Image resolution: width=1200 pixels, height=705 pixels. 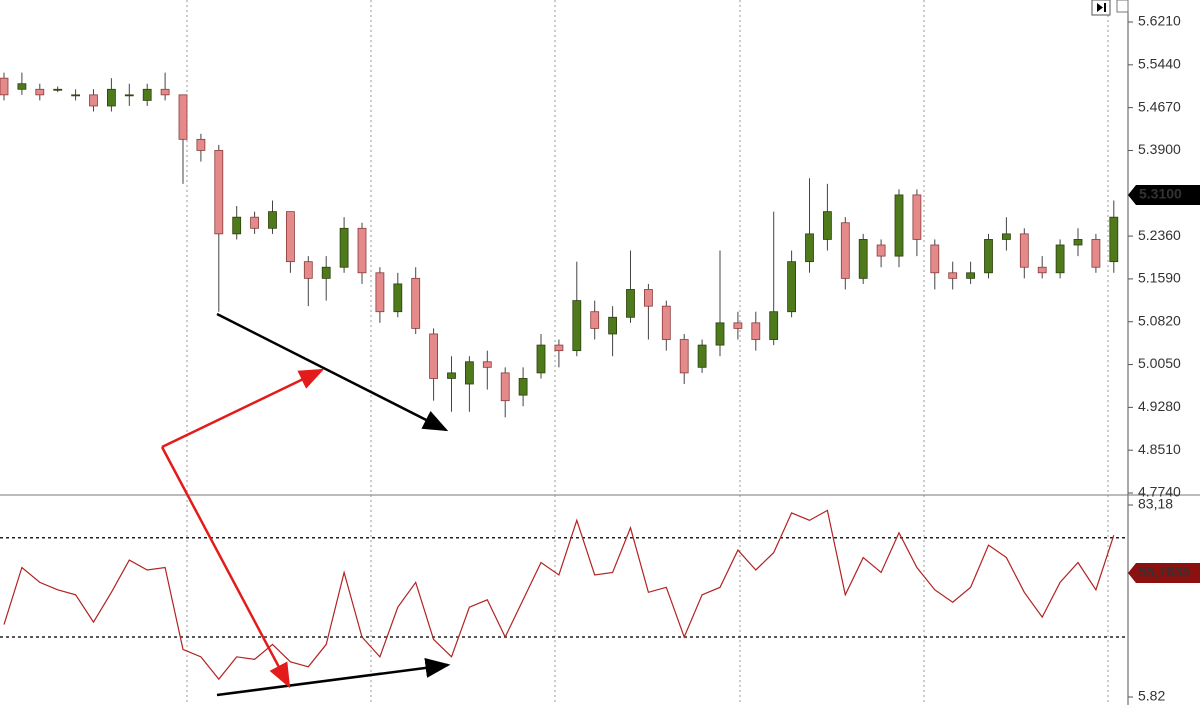 I want to click on y-tick-label: 5.1590, so click(x=1159, y=278).